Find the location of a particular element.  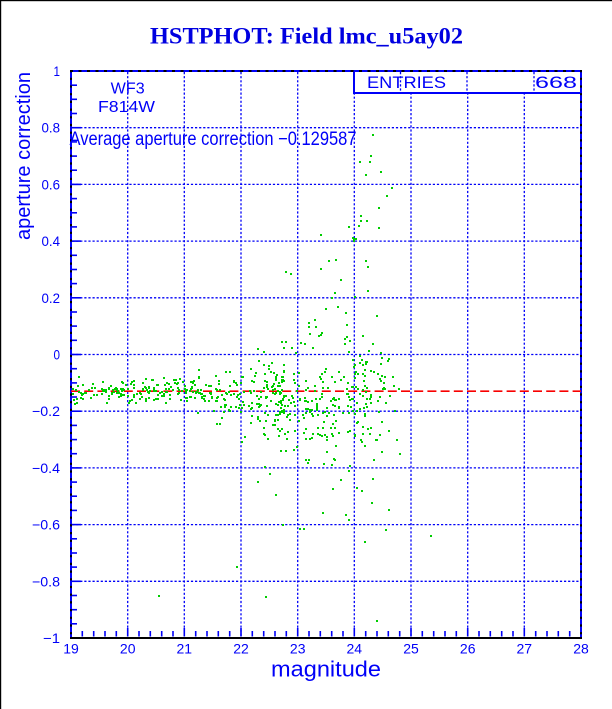

svg-text: 1 is located at coordinates (57, 71).